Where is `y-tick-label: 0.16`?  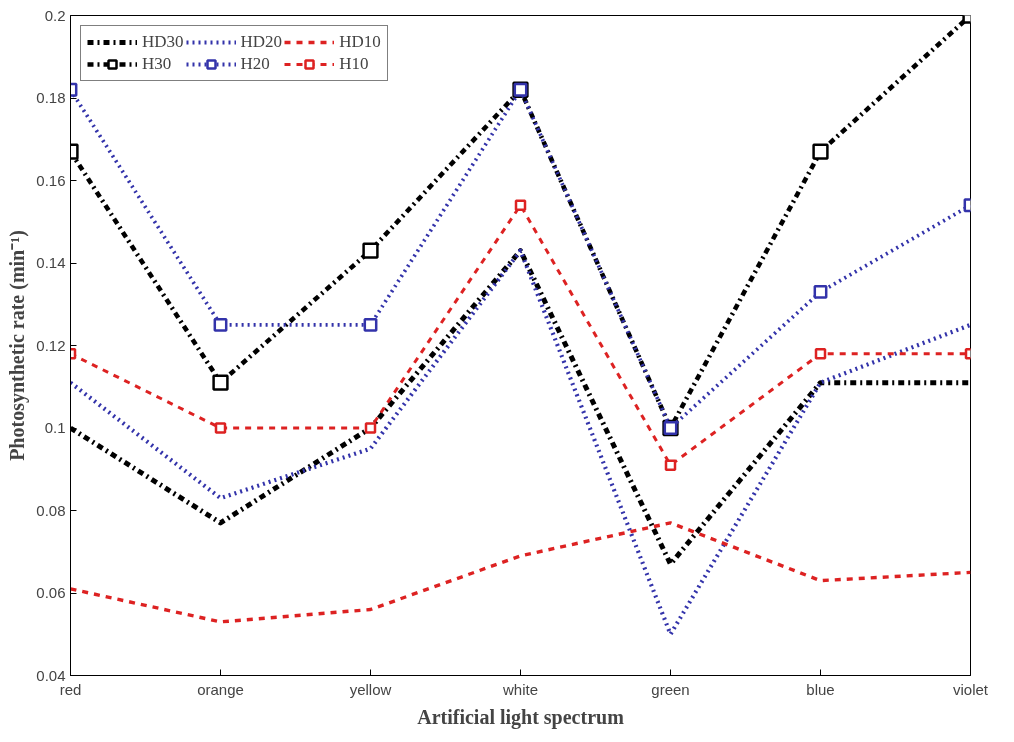
y-tick-label: 0.16 is located at coordinates (51, 180).